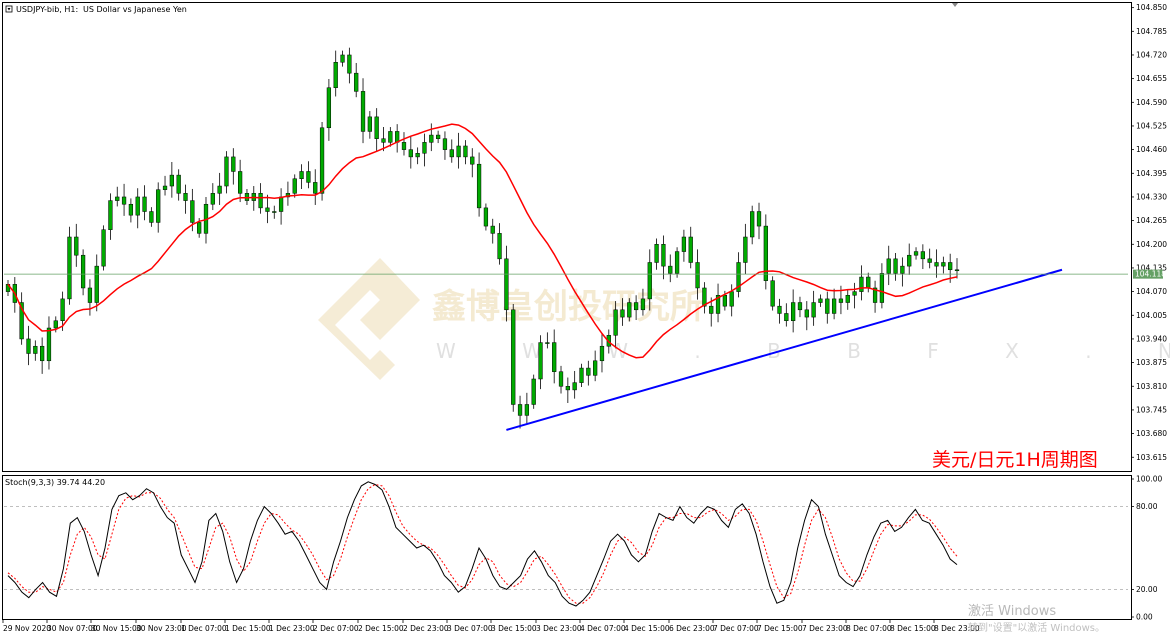 Image resolution: width=1170 pixels, height=642 pixels. I want to click on time-tick-label: 30 Nov 23:00, so click(161, 628).